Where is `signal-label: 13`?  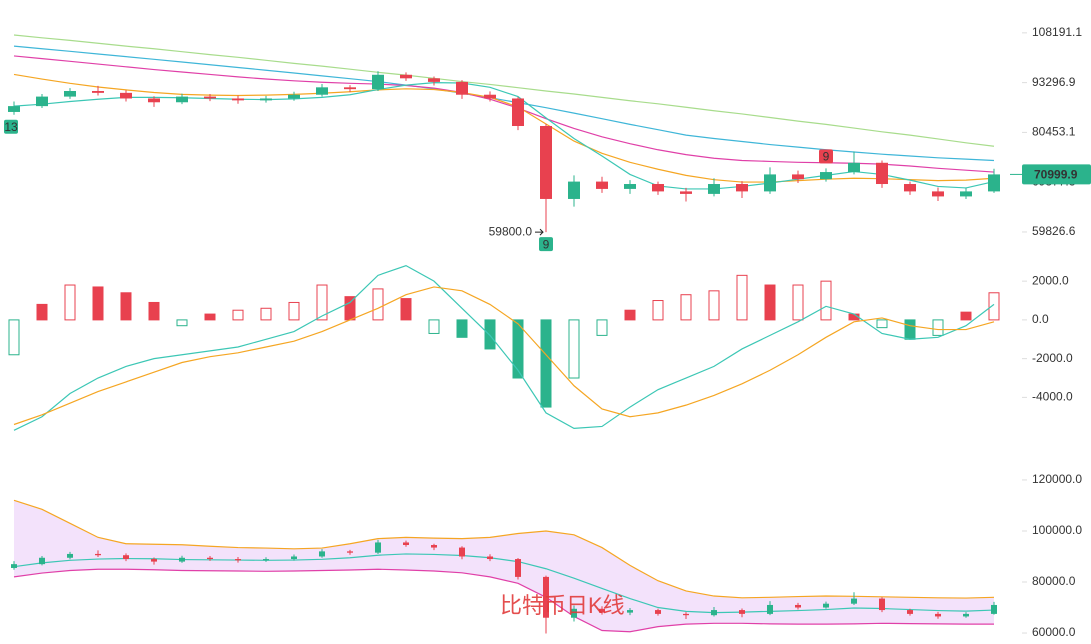 signal-label: 13 is located at coordinates (11, 127).